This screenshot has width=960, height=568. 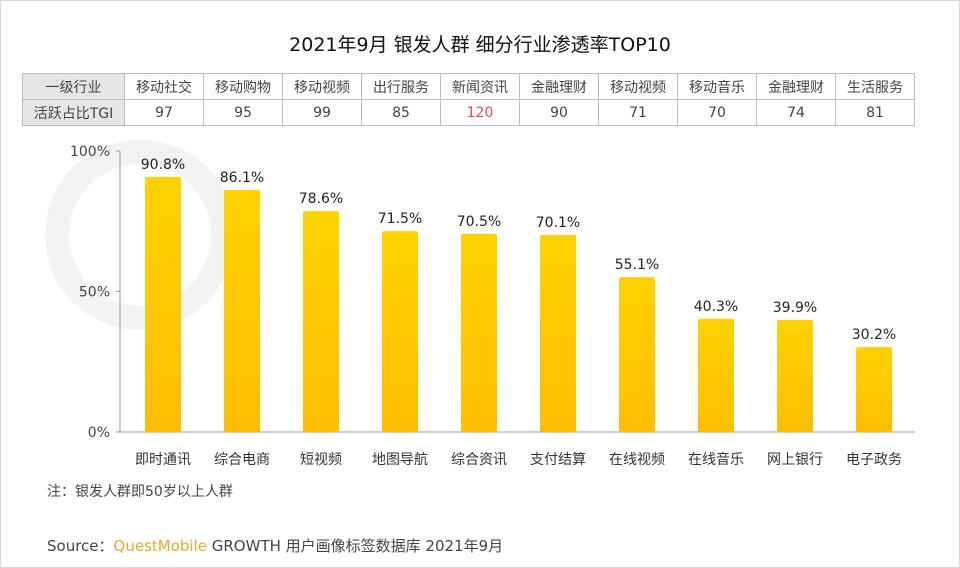 What do you see at coordinates (479, 460) in the screenshot?
I see `x-tick-label: 综合资讯` at bounding box center [479, 460].